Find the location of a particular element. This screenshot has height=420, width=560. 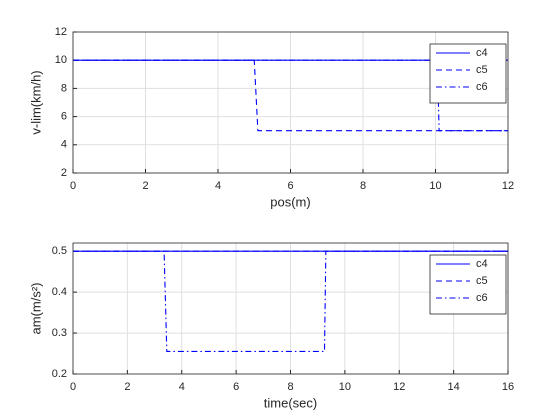

y-tick-label: 2 is located at coordinates (64, 173).